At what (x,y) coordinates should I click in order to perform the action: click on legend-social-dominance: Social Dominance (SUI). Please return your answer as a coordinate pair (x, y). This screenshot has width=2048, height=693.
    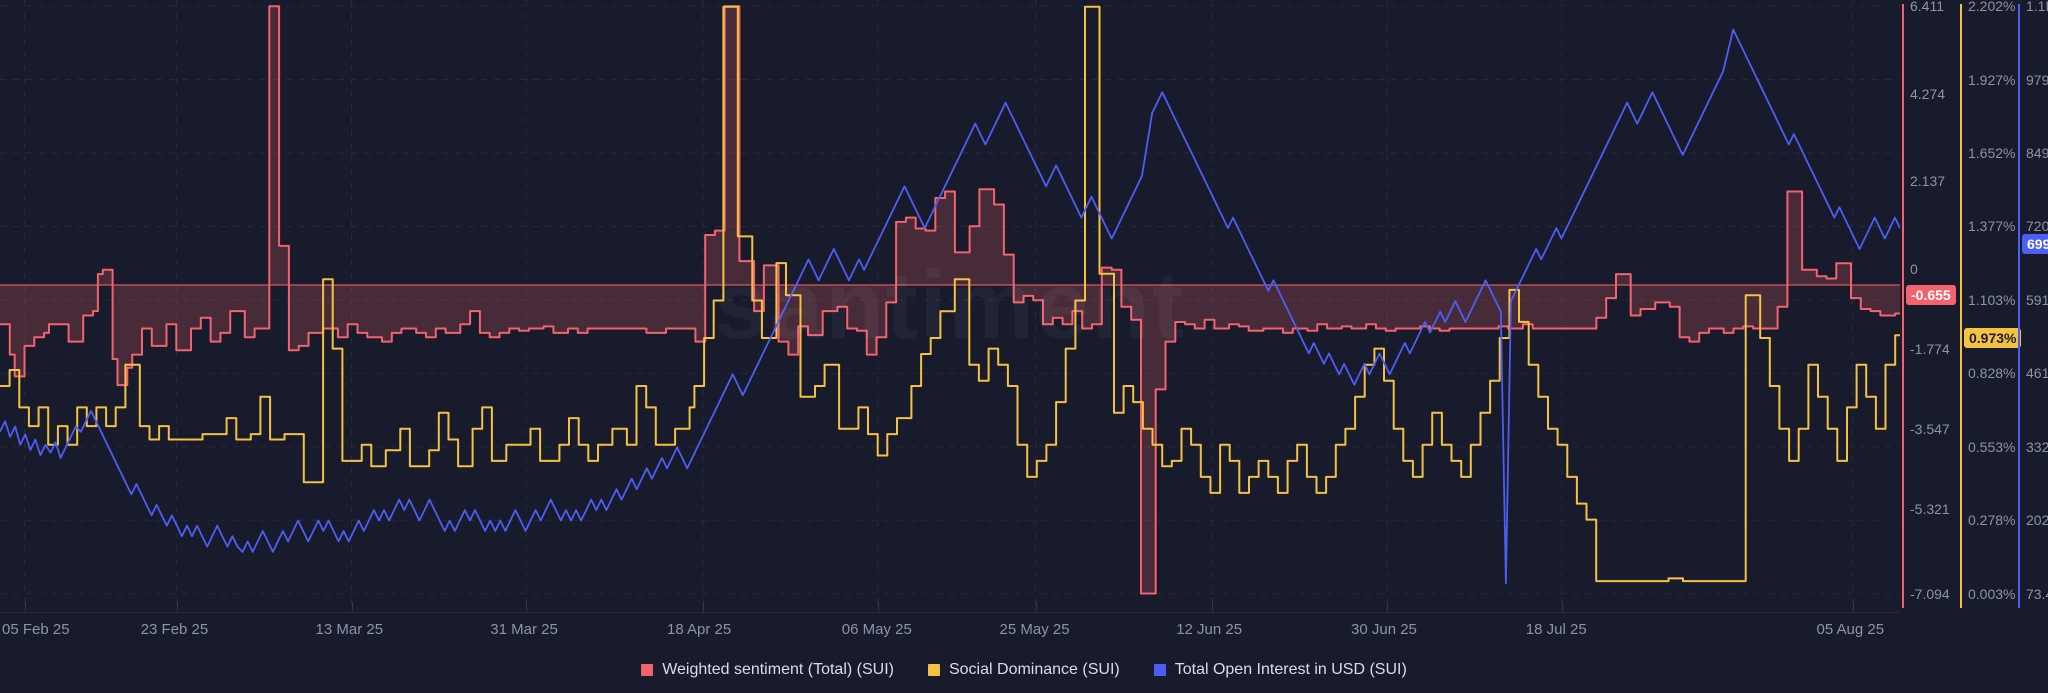
    Looking at the image, I should click on (1023, 669).